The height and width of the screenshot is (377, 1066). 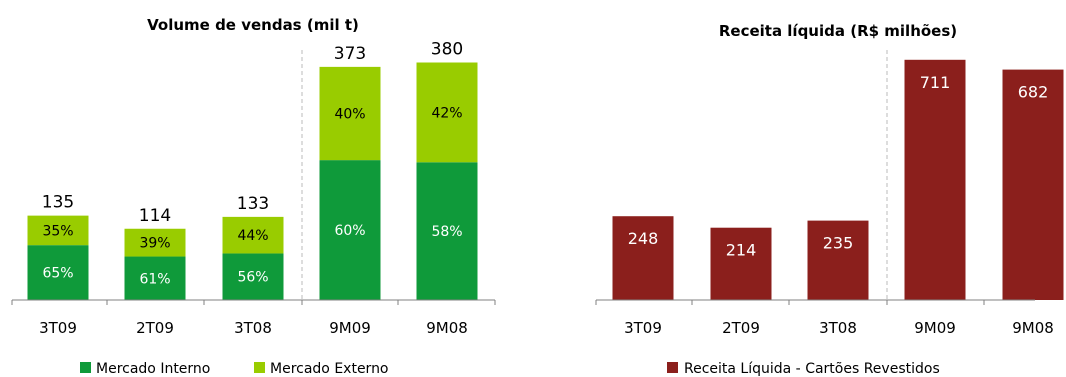 What do you see at coordinates (447, 328) in the screenshot?
I see `x-tick-9M08: 9M08` at bounding box center [447, 328].